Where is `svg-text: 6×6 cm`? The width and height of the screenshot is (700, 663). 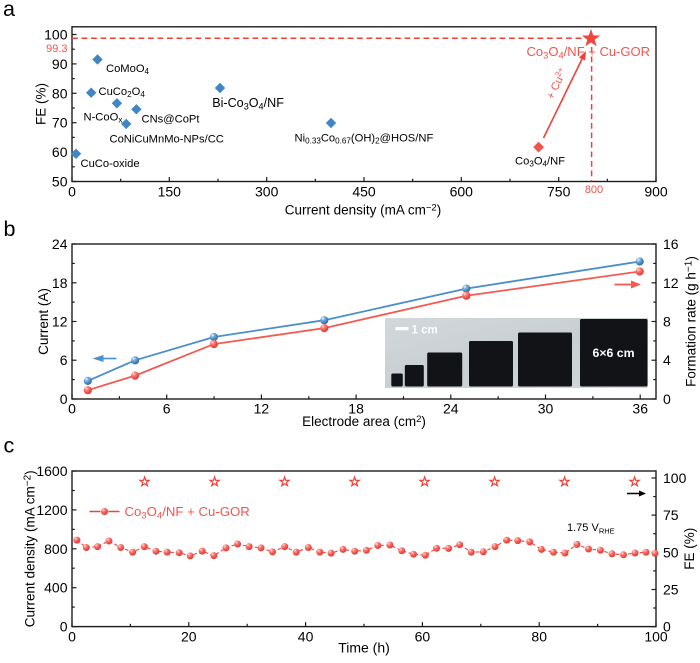
svg-text: 6×6 cm is located at coordinates (614, 353).